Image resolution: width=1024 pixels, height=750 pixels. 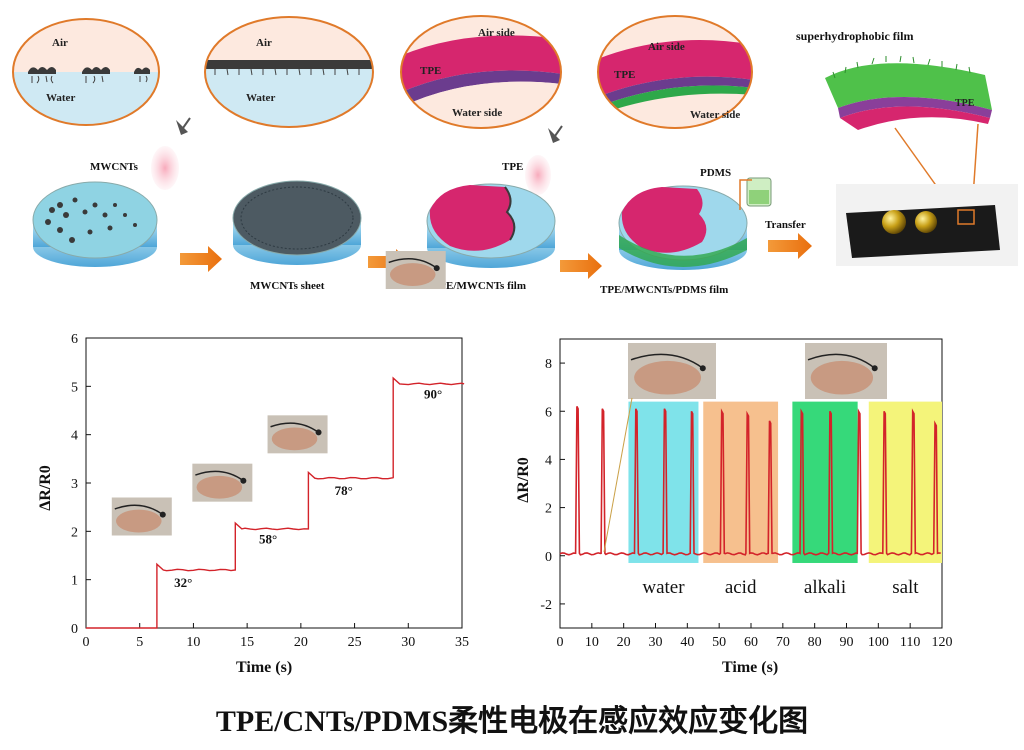 I want to click on oval-2-top: Air, so click(x=264, y=43).